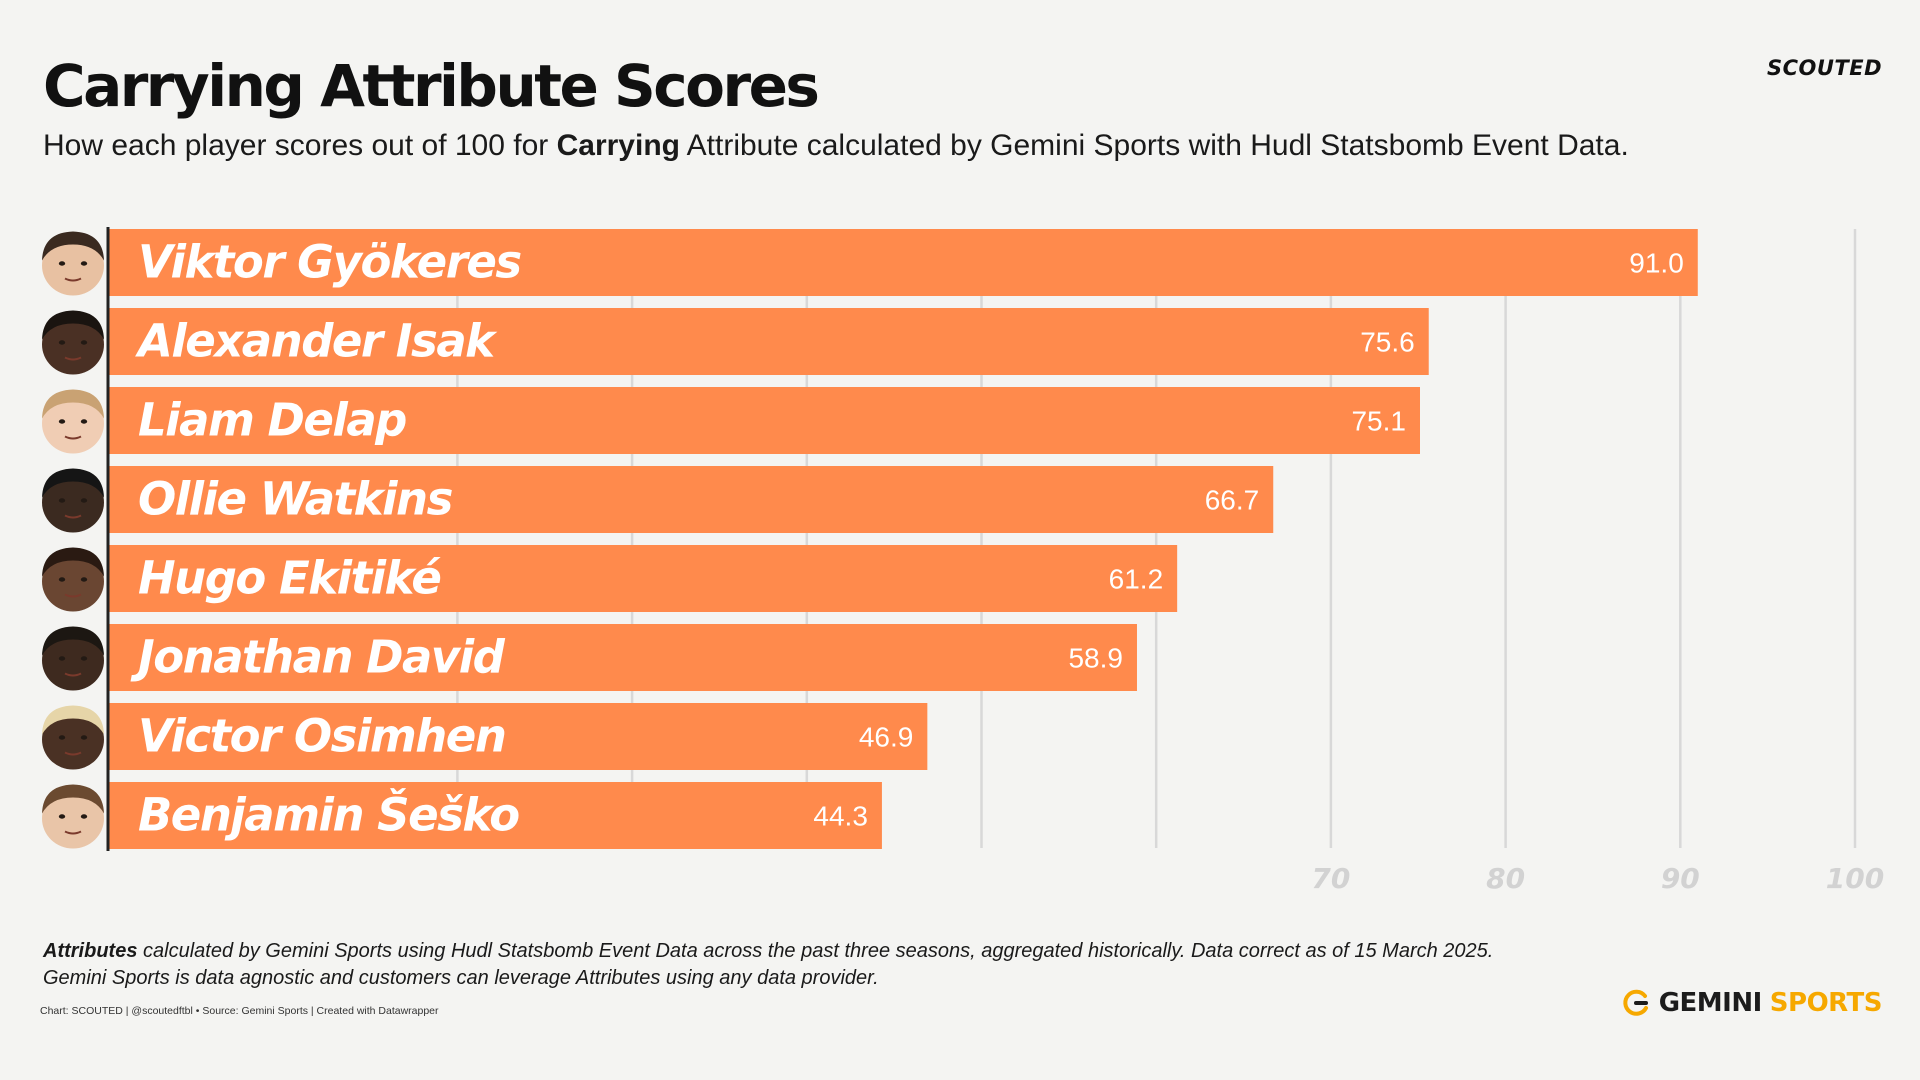 Image resolution: width=1920 pixels, height=1080 pixels. Describe the element at coordinates (328, 815) in the screenshot. I see `bar-label-8: Benjamin Šeško` at that location.